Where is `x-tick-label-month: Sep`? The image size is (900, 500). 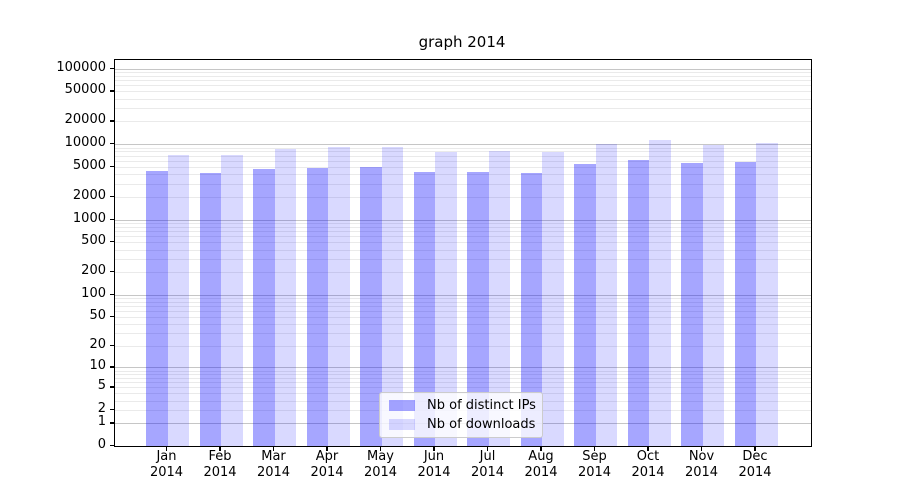
x-tick-label-month: Sep is located at coordinates (594, 456).